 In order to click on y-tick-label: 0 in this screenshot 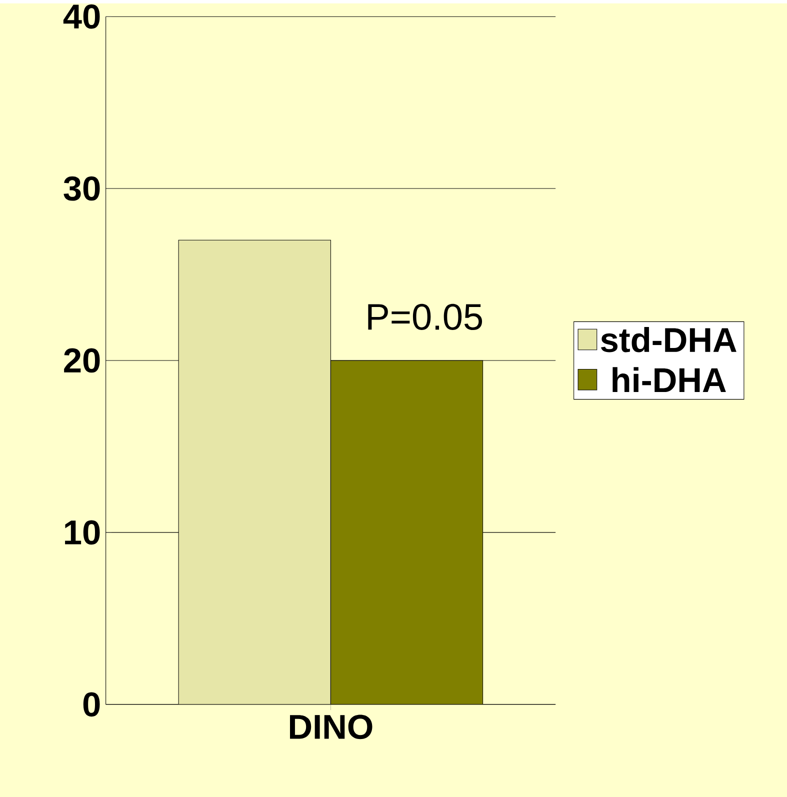, I will do `click(91, 704)`.